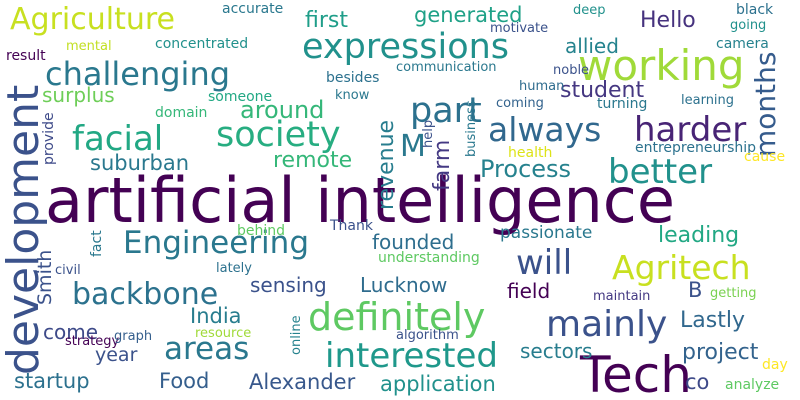  What do you see at coordinates (765, 105) in the screenshot?
I see `word-months: months` at bounding box center [765, 105].